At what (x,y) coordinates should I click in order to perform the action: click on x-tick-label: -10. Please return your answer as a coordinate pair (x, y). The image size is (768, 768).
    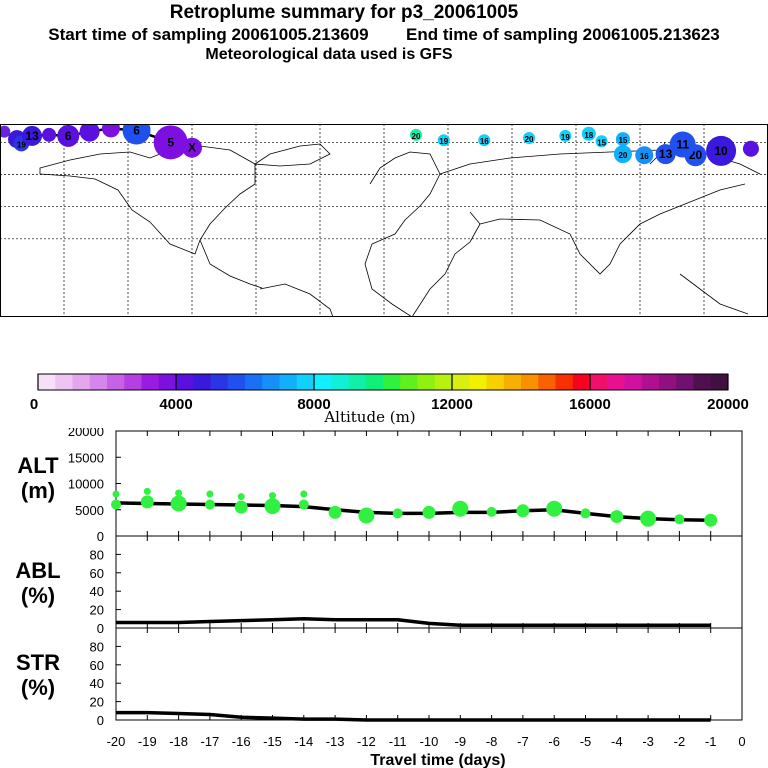
    Looking at the image, I should click on (429, 741).